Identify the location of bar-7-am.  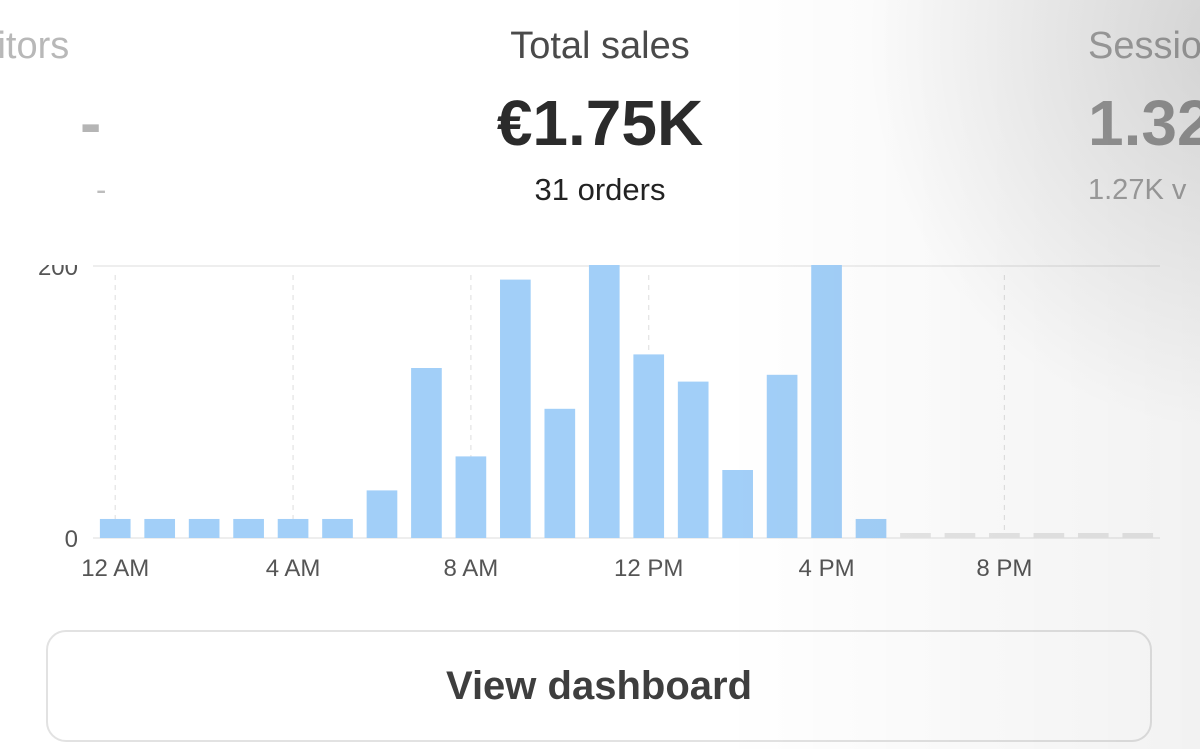
(426, 453).